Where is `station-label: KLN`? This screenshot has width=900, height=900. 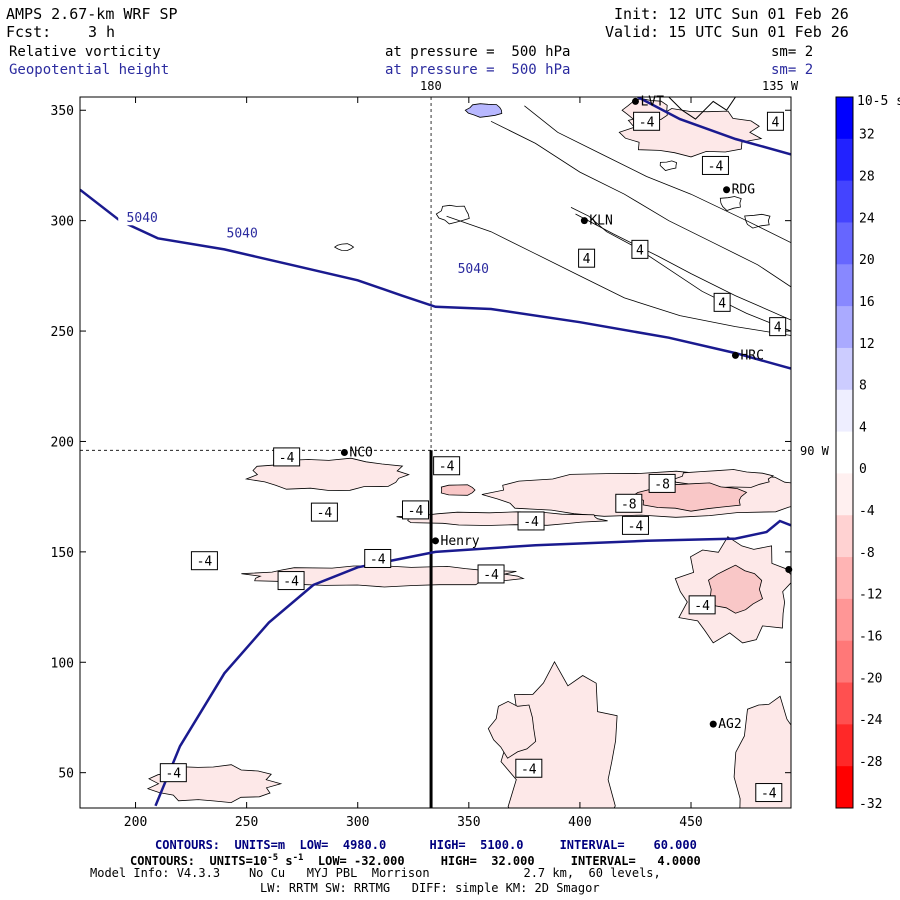
station-label: KLN is located at coordinates (600, 221).